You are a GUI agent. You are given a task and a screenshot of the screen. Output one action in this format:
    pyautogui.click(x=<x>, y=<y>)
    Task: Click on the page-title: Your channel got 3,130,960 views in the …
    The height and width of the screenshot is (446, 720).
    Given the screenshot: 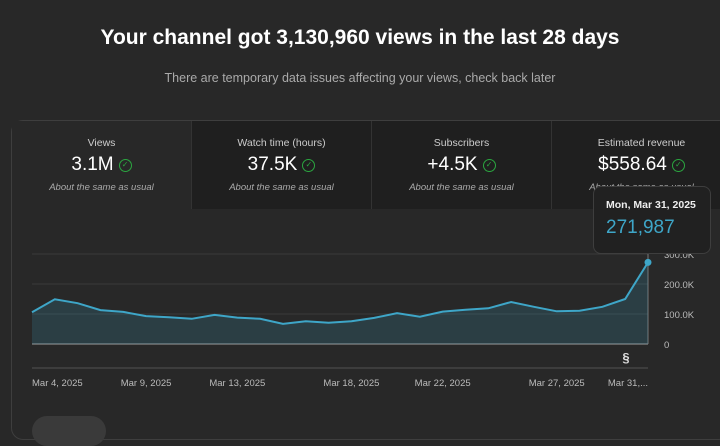 What is the action you would take?
    pyautogui.click(x=360, y=37)
    